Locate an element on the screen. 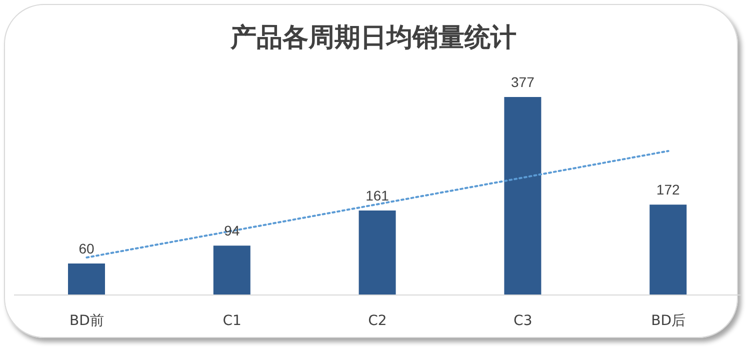 The image size is (747, 353). data-label: 161 is located at coordinates (378, 195).